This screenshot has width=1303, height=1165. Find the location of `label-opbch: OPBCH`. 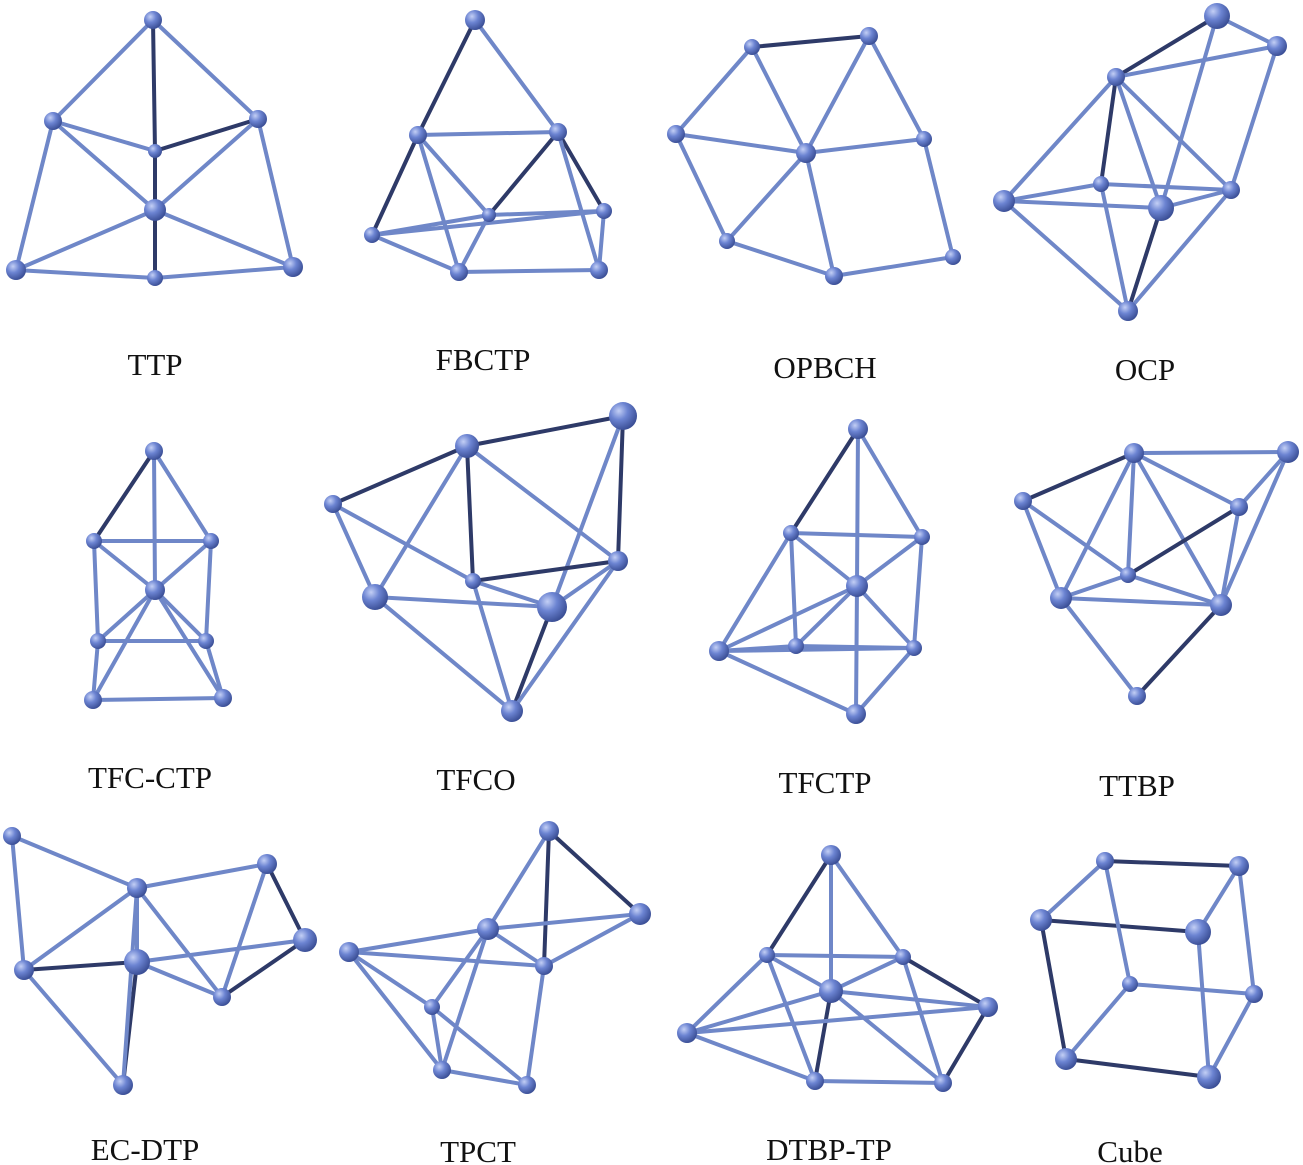

label-opbch: OPBCH is located at coordinates (824, 367).